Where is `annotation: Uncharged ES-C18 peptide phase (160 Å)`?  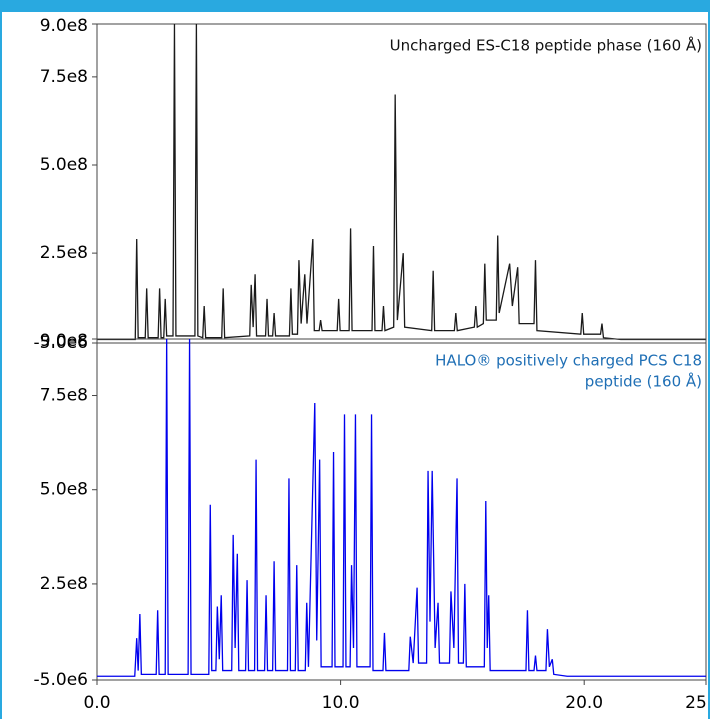
annotation: Uncharged ES-C18 peptide phase (160 Å) is located at coordinates (546, 45).